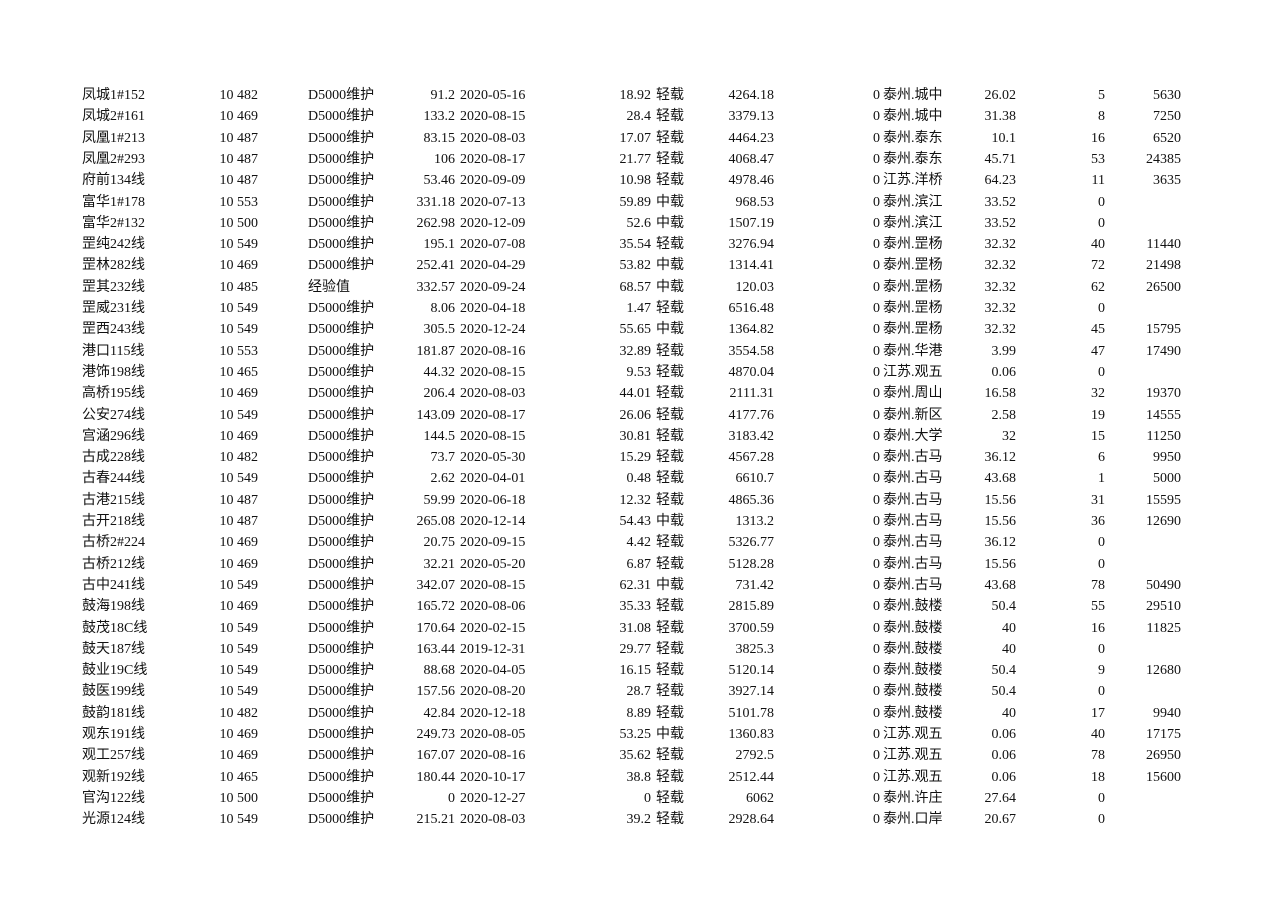 The image size is (1286, 909). Describe the element at coordinates (913, 330) in the screenshot. I see `cell-location: 泰州.罡杨` at that location.